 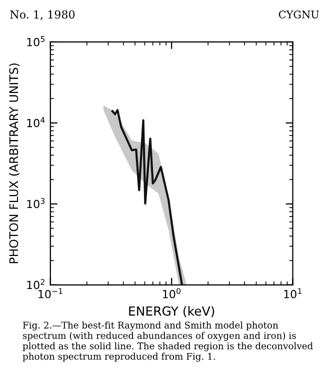 What do you see at coordinates (171, 293) in the screenshot?
I see `x-tick-label: 10$^{0}$` at bounding box center [171, 293].